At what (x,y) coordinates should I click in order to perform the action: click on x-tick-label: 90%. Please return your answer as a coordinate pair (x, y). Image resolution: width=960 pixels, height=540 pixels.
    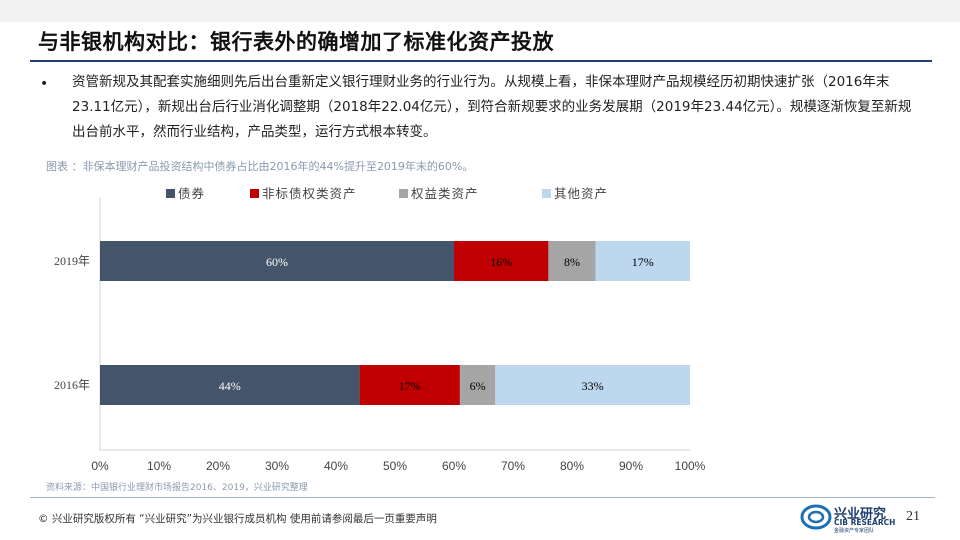
    Looking at the image, I should click on (631, 466).